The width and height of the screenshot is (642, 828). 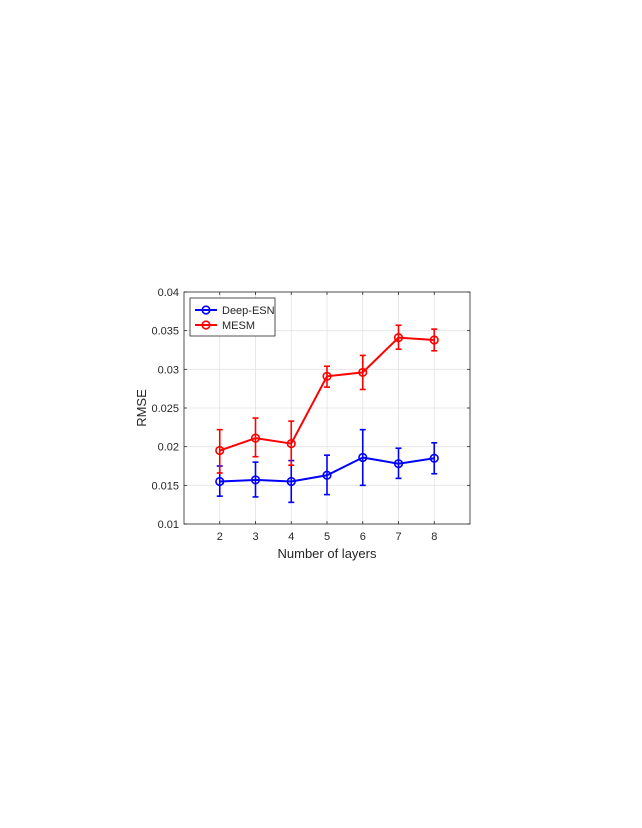 I want to click on legend: Deep-ESN MESM, so click(x=232, y=317).